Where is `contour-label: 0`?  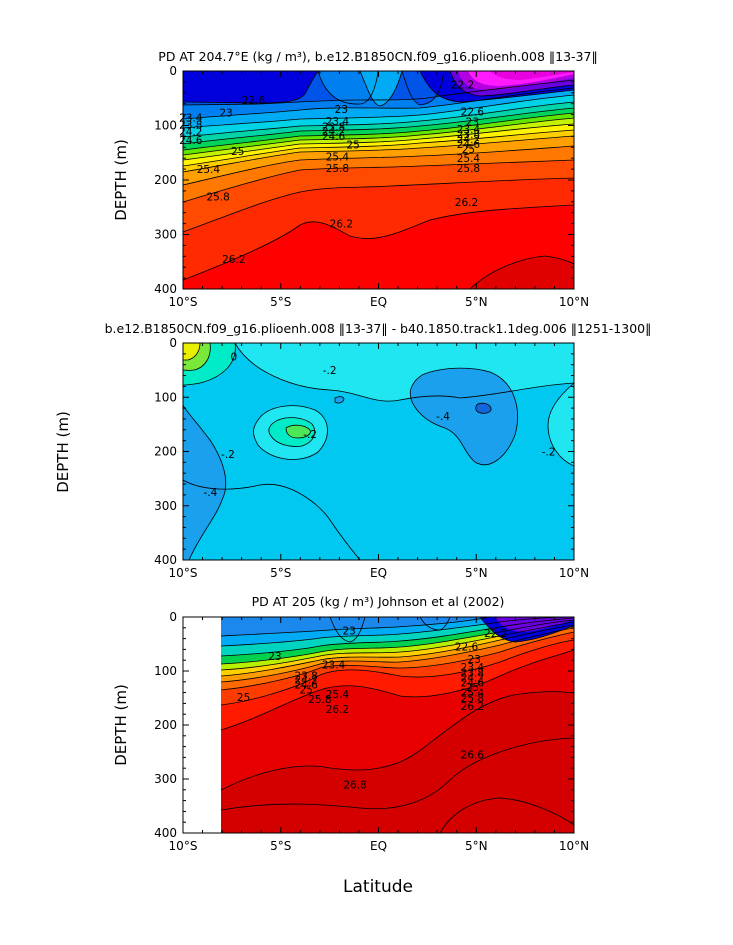
contour-label: 0 is located at coordinates (233, 358).